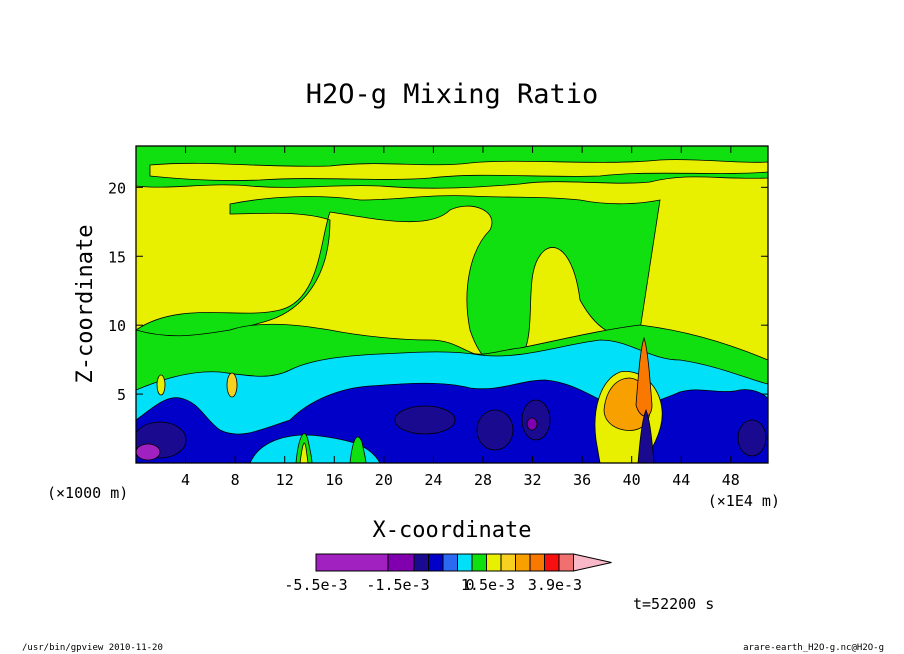  I want to click on time-label: t=52200 s, so click(673, 604).